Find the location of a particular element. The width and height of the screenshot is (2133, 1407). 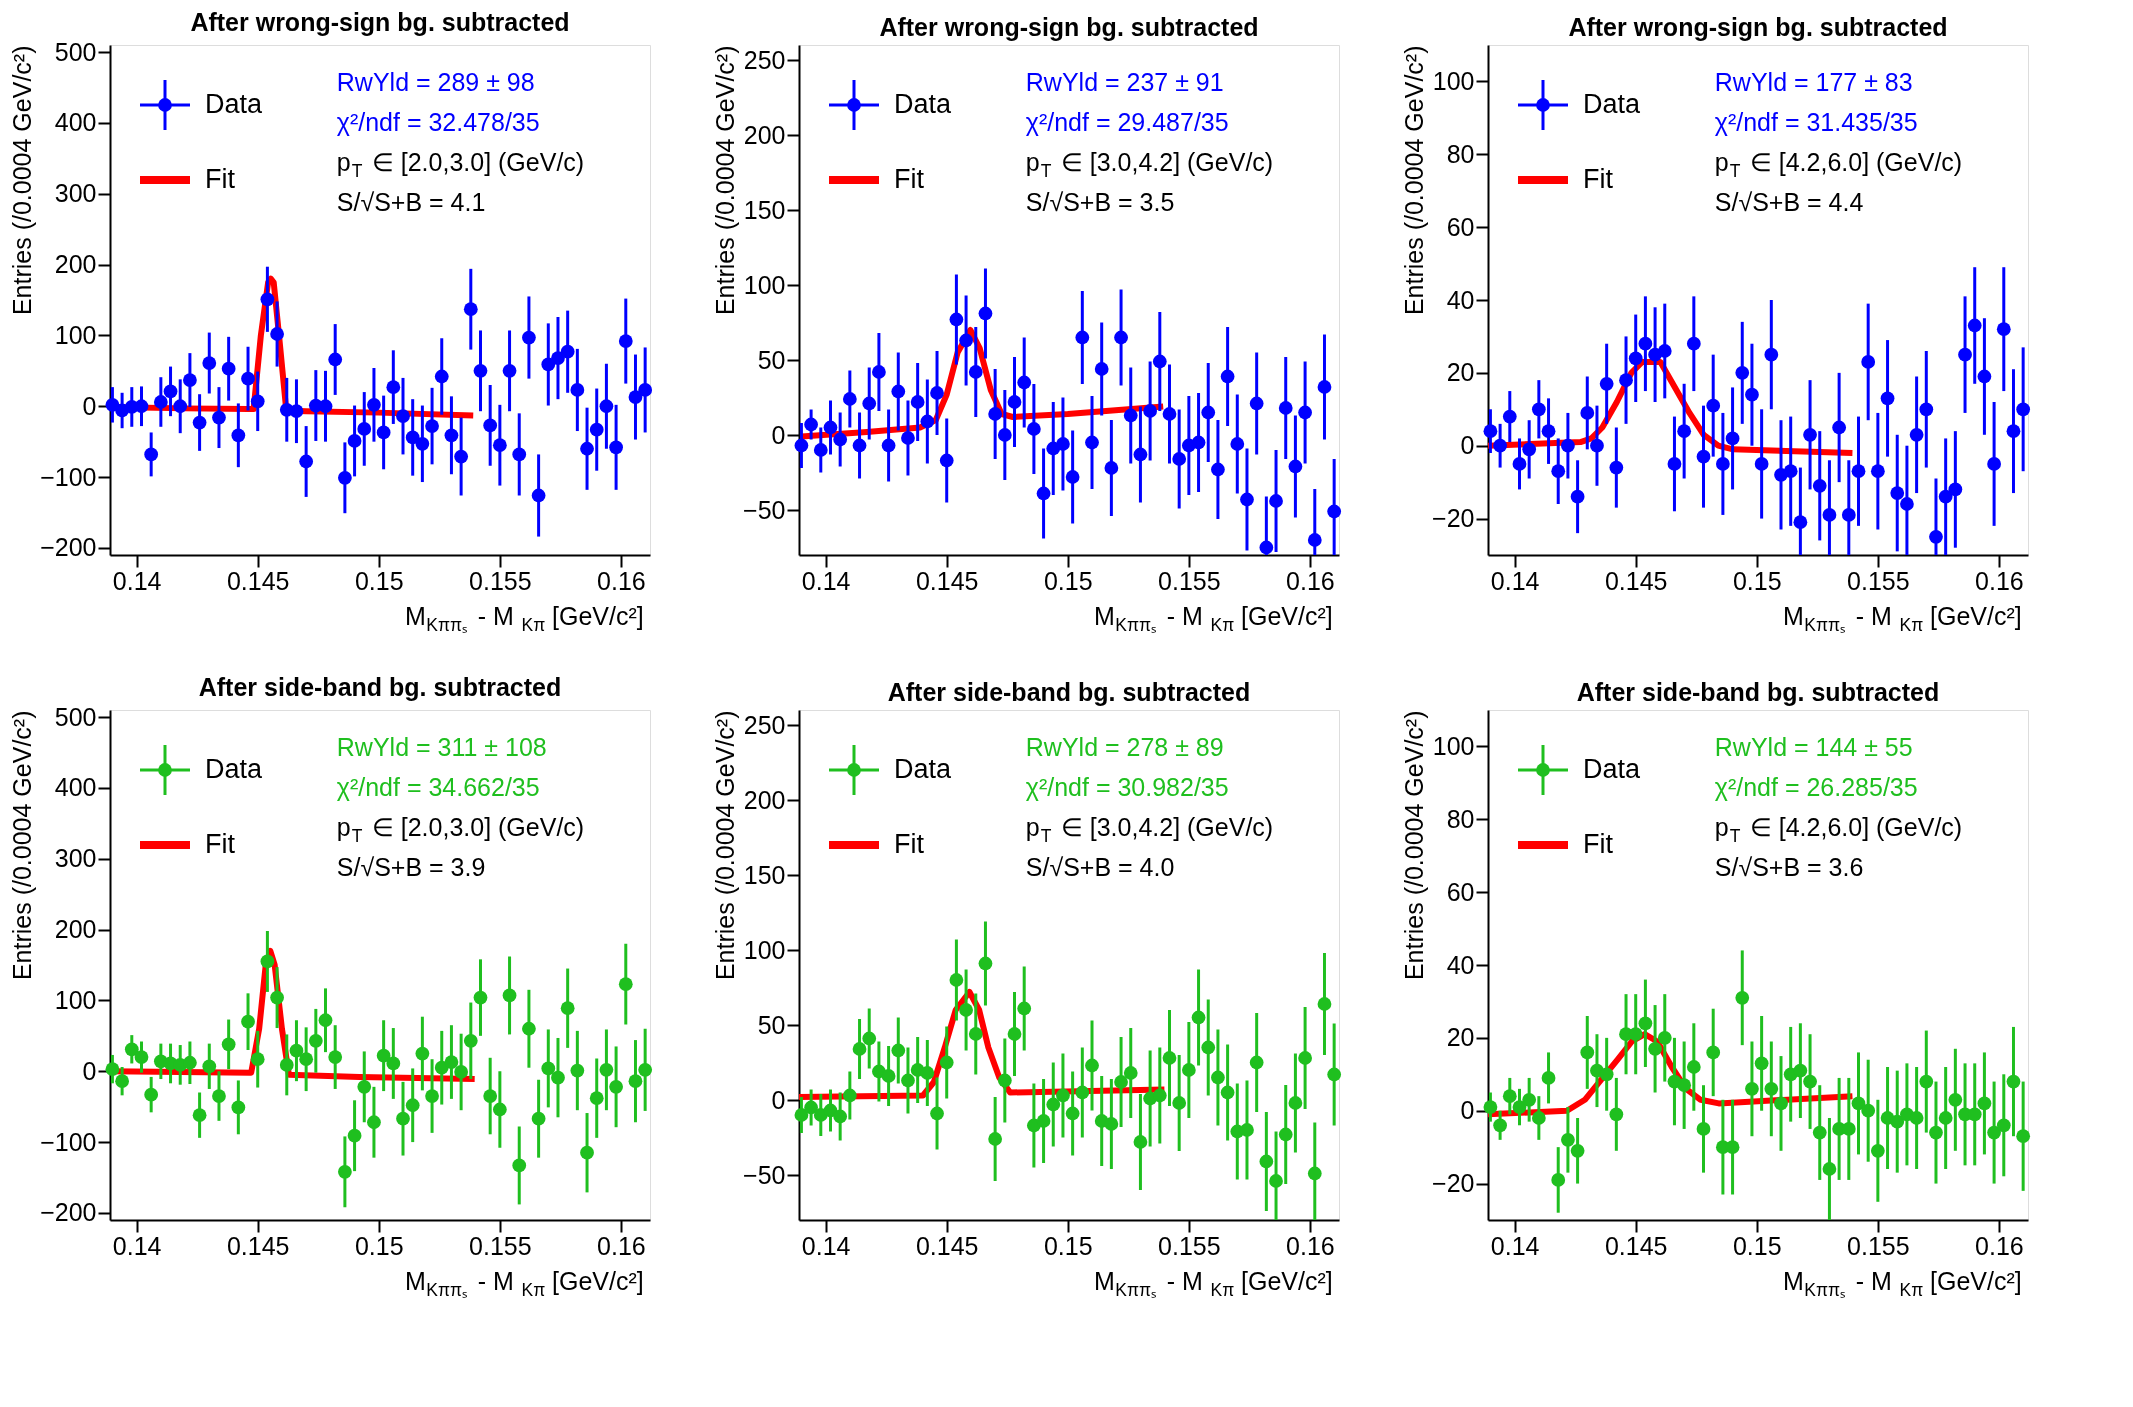

x-tick-label: 0.15 is located at coordinates (379, 580).